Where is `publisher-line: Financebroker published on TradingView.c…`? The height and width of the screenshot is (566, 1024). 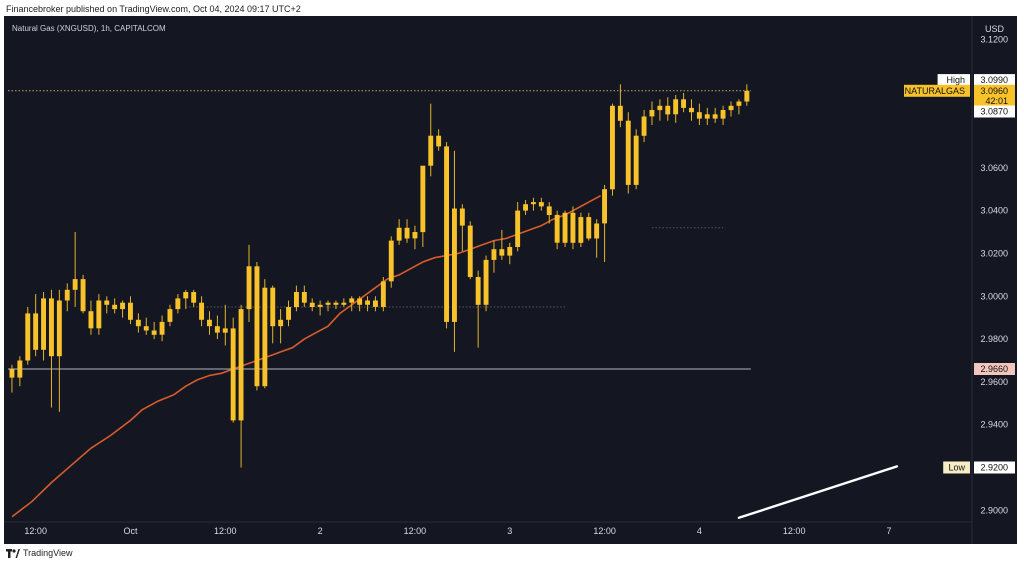 publisher-line: Financebroker published on TradingView.c… is located at coordinates (153, 9).